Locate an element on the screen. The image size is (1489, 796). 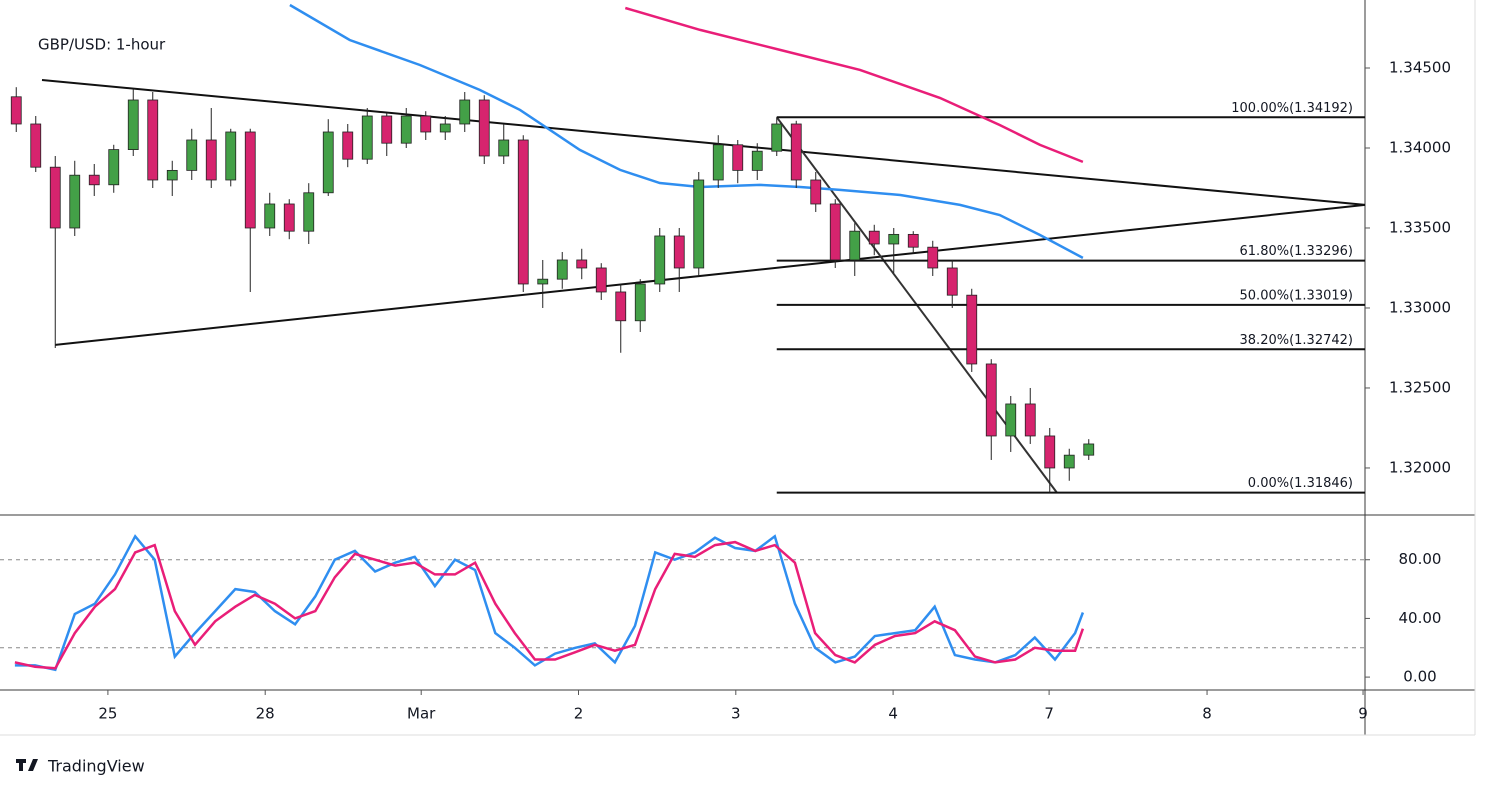
x-tick-label: 3 is located at coordinates (736, 714).